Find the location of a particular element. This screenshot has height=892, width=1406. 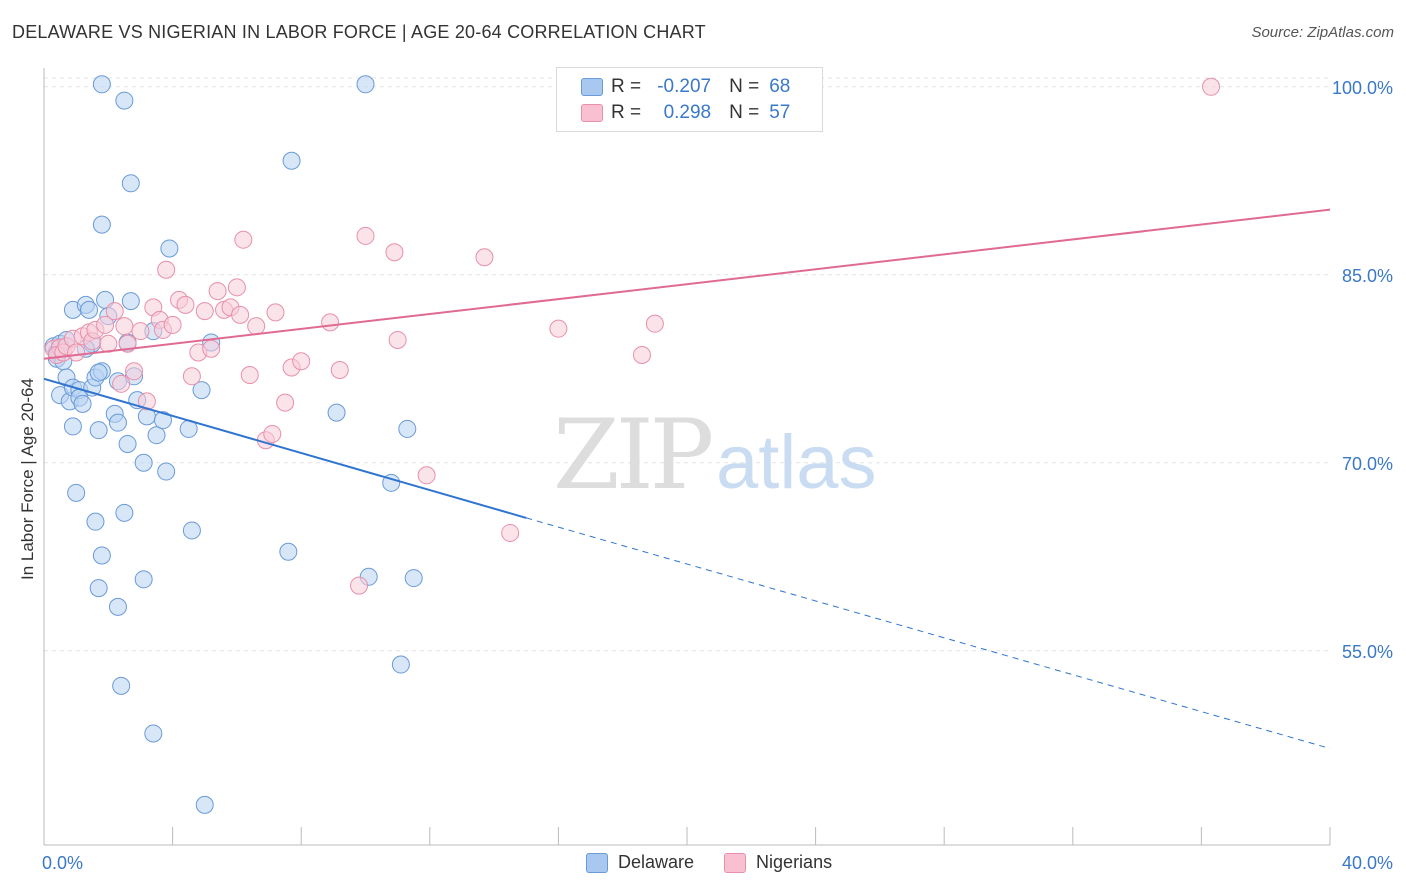

y-tick-label: 55.0% is located at coordinates (1367, 652).